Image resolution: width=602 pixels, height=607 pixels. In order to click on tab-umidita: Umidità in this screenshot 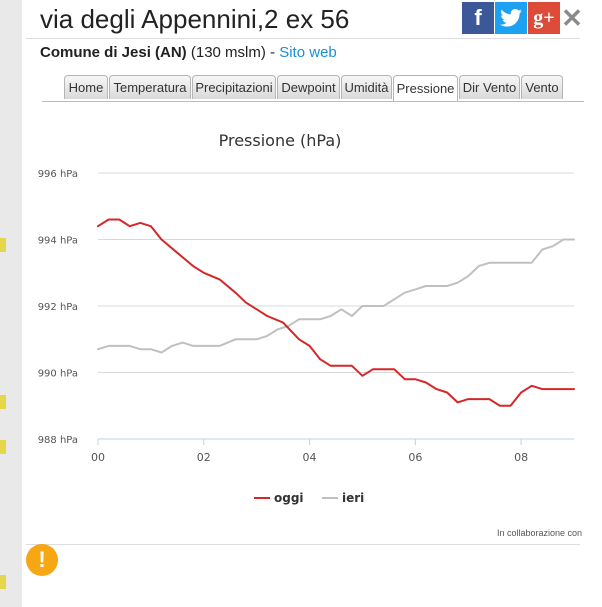, I will do `click(366, 87)`.